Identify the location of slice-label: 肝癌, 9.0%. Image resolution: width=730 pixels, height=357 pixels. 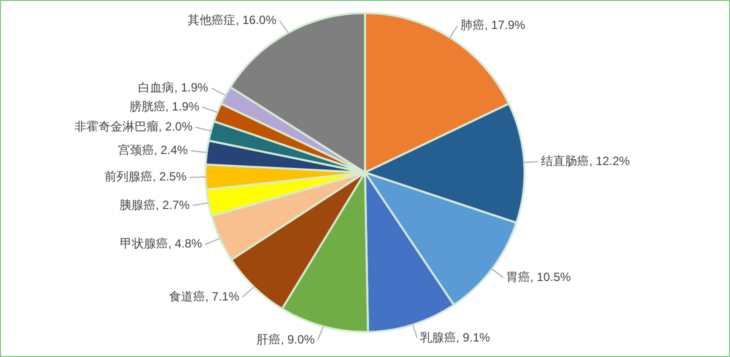
(286, 339).